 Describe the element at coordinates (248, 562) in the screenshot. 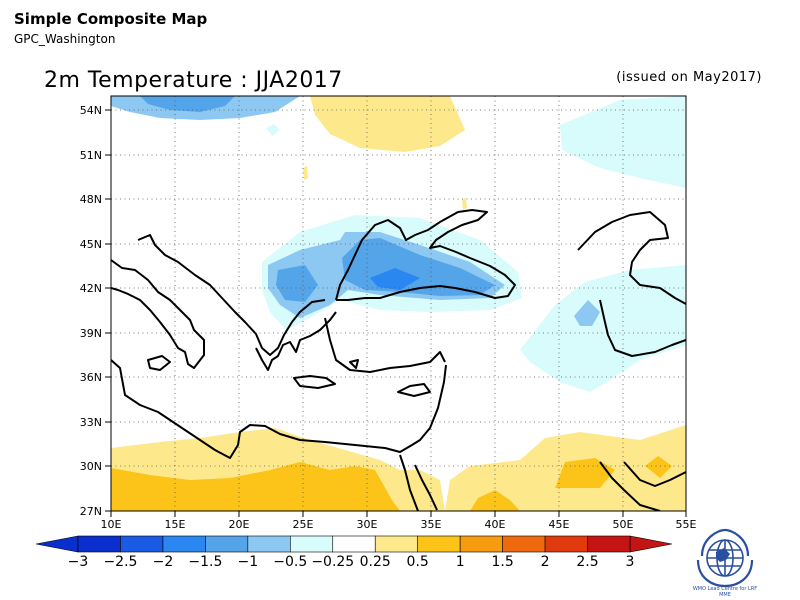

I see `colorbar-label: −1` at that location.